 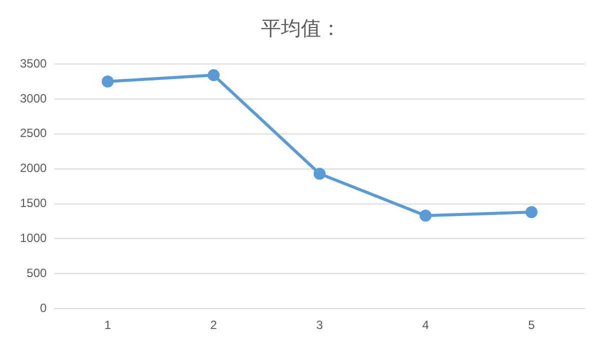 What do you see at coordinates (34, 238) in the screenshot?
I see `y-tick-label: 1000` at bounding box center [34, 238].